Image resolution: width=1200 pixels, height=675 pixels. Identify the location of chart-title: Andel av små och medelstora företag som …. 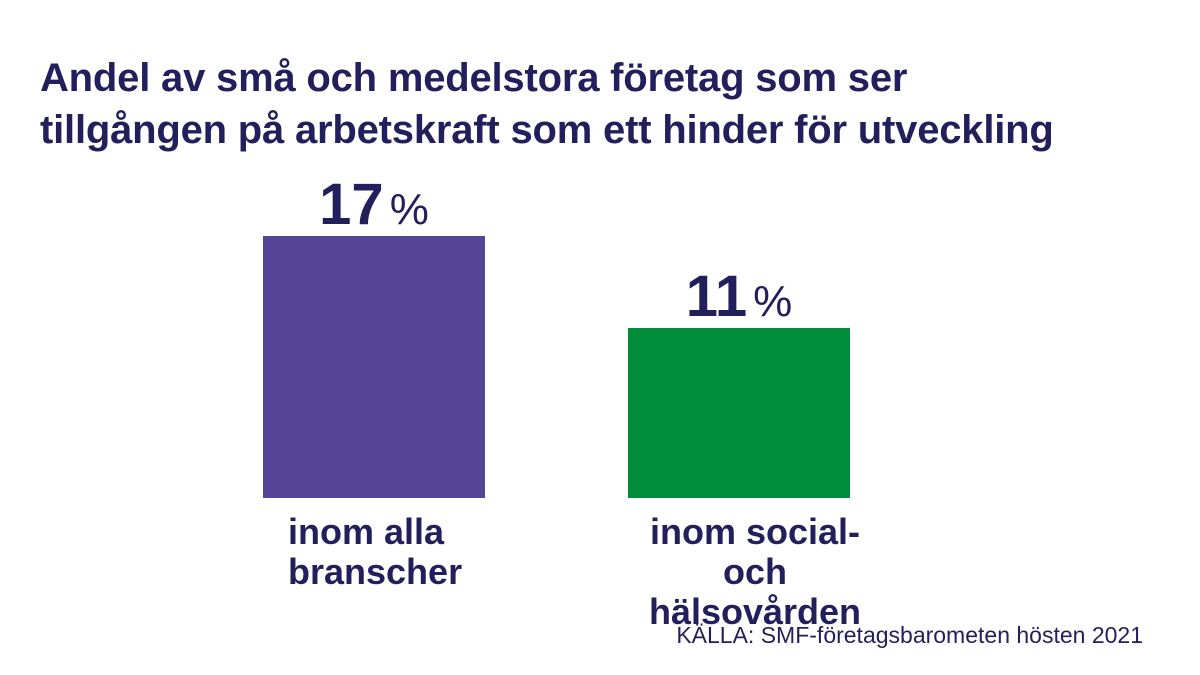
(547, 104).